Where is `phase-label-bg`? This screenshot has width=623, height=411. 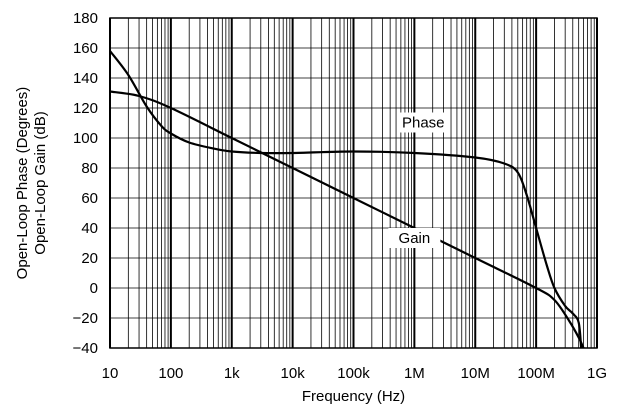 phase-label-bg is located at coordinates (423, 122).